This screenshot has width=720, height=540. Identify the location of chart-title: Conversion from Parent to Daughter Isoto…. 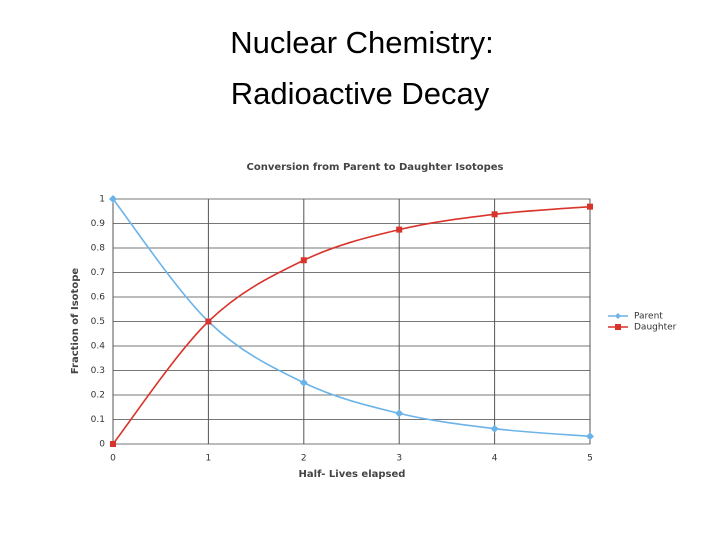
(374, 167).